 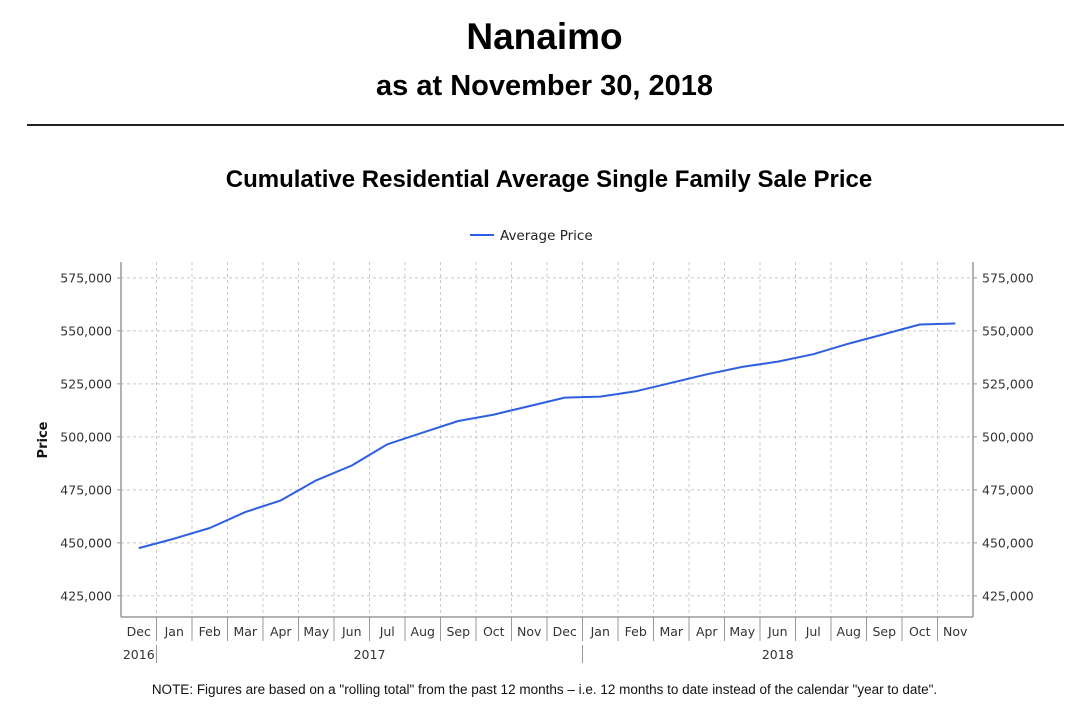 I want to click on y-tick-label-right: 425,000, so click(x=1008, y=595).